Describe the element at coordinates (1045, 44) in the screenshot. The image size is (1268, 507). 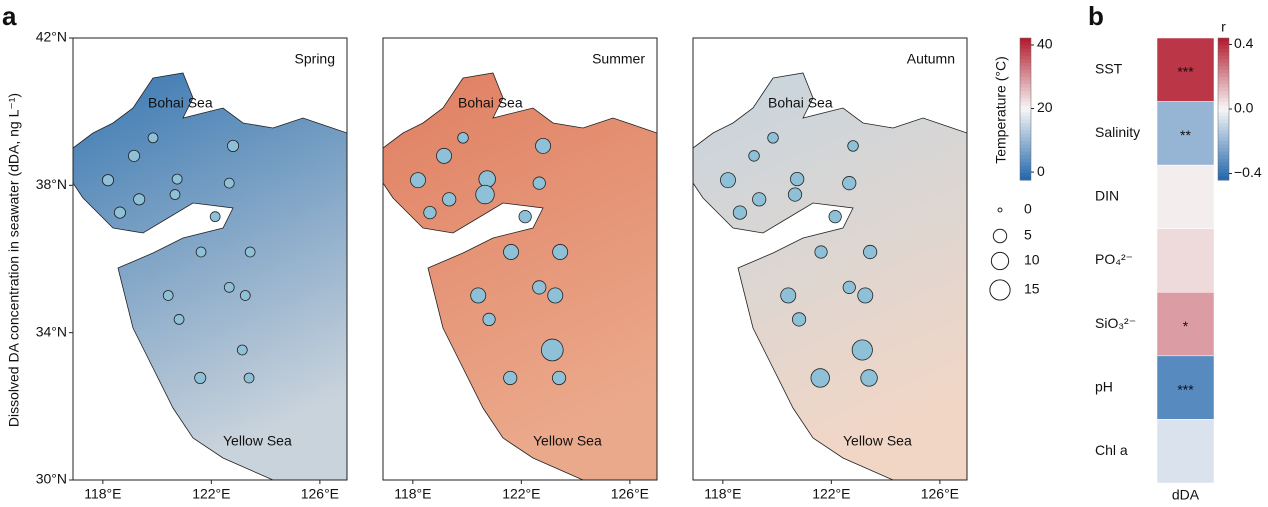
I see `colorbar-tick-label: 40` at that location.